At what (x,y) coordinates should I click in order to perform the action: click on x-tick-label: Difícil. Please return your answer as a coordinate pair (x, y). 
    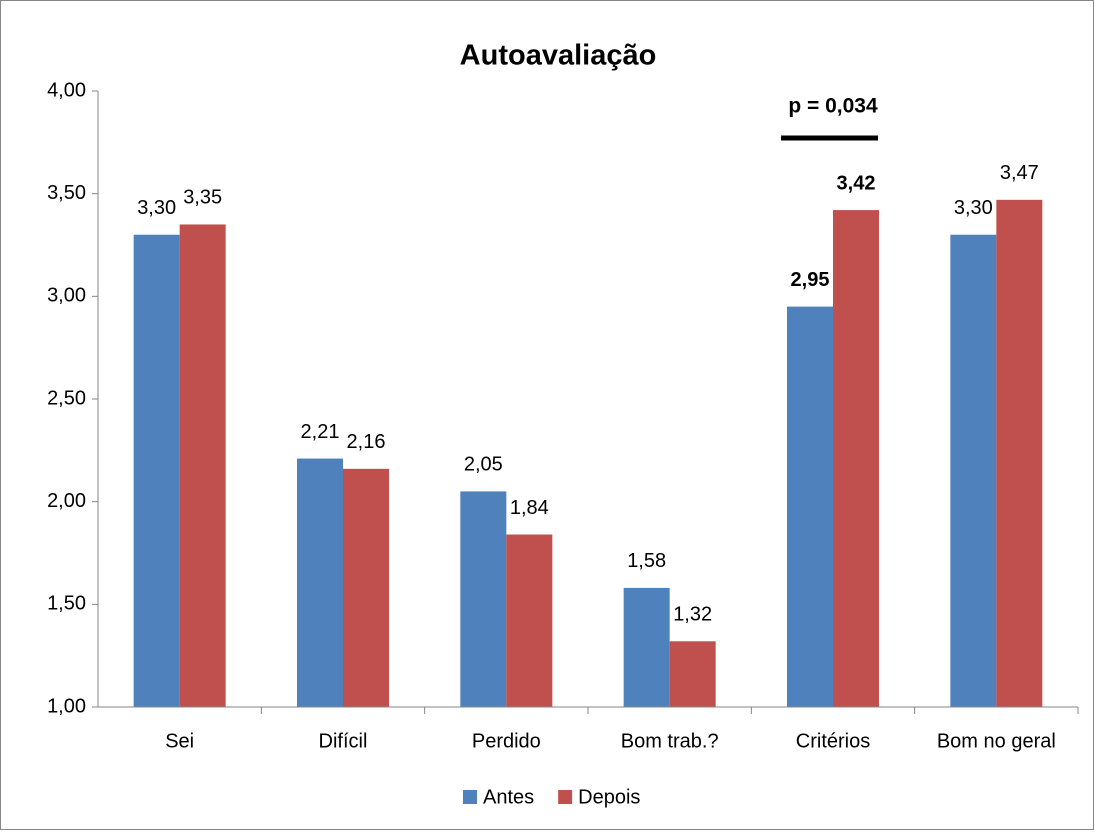
    Looking at the image, I should click on (343, 741).